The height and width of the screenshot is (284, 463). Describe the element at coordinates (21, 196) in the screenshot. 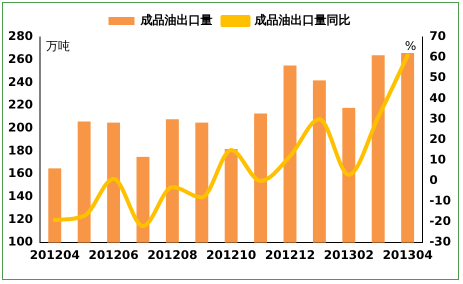

I see `y-tick-label: 140` at that location.